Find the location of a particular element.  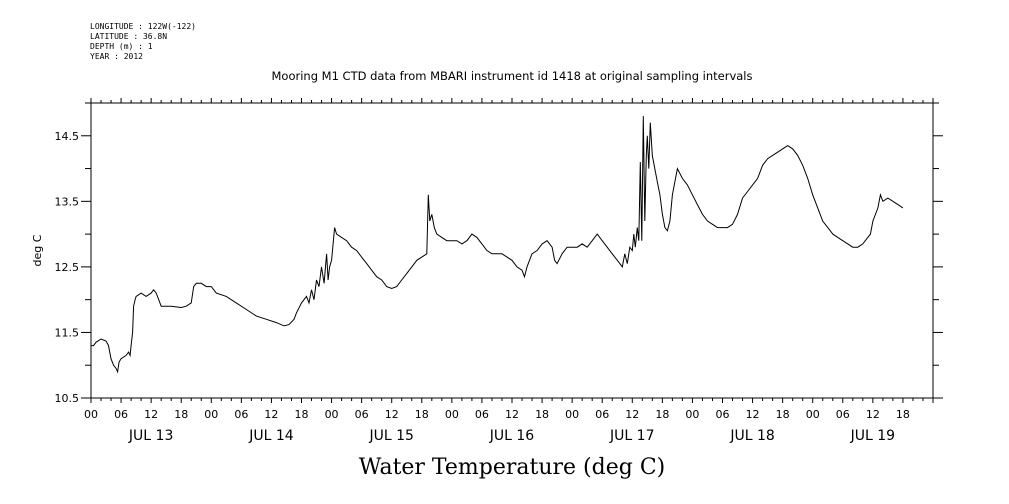

latitude-text: LATITUDE : 36.8N is located at coordinates (129, 36).